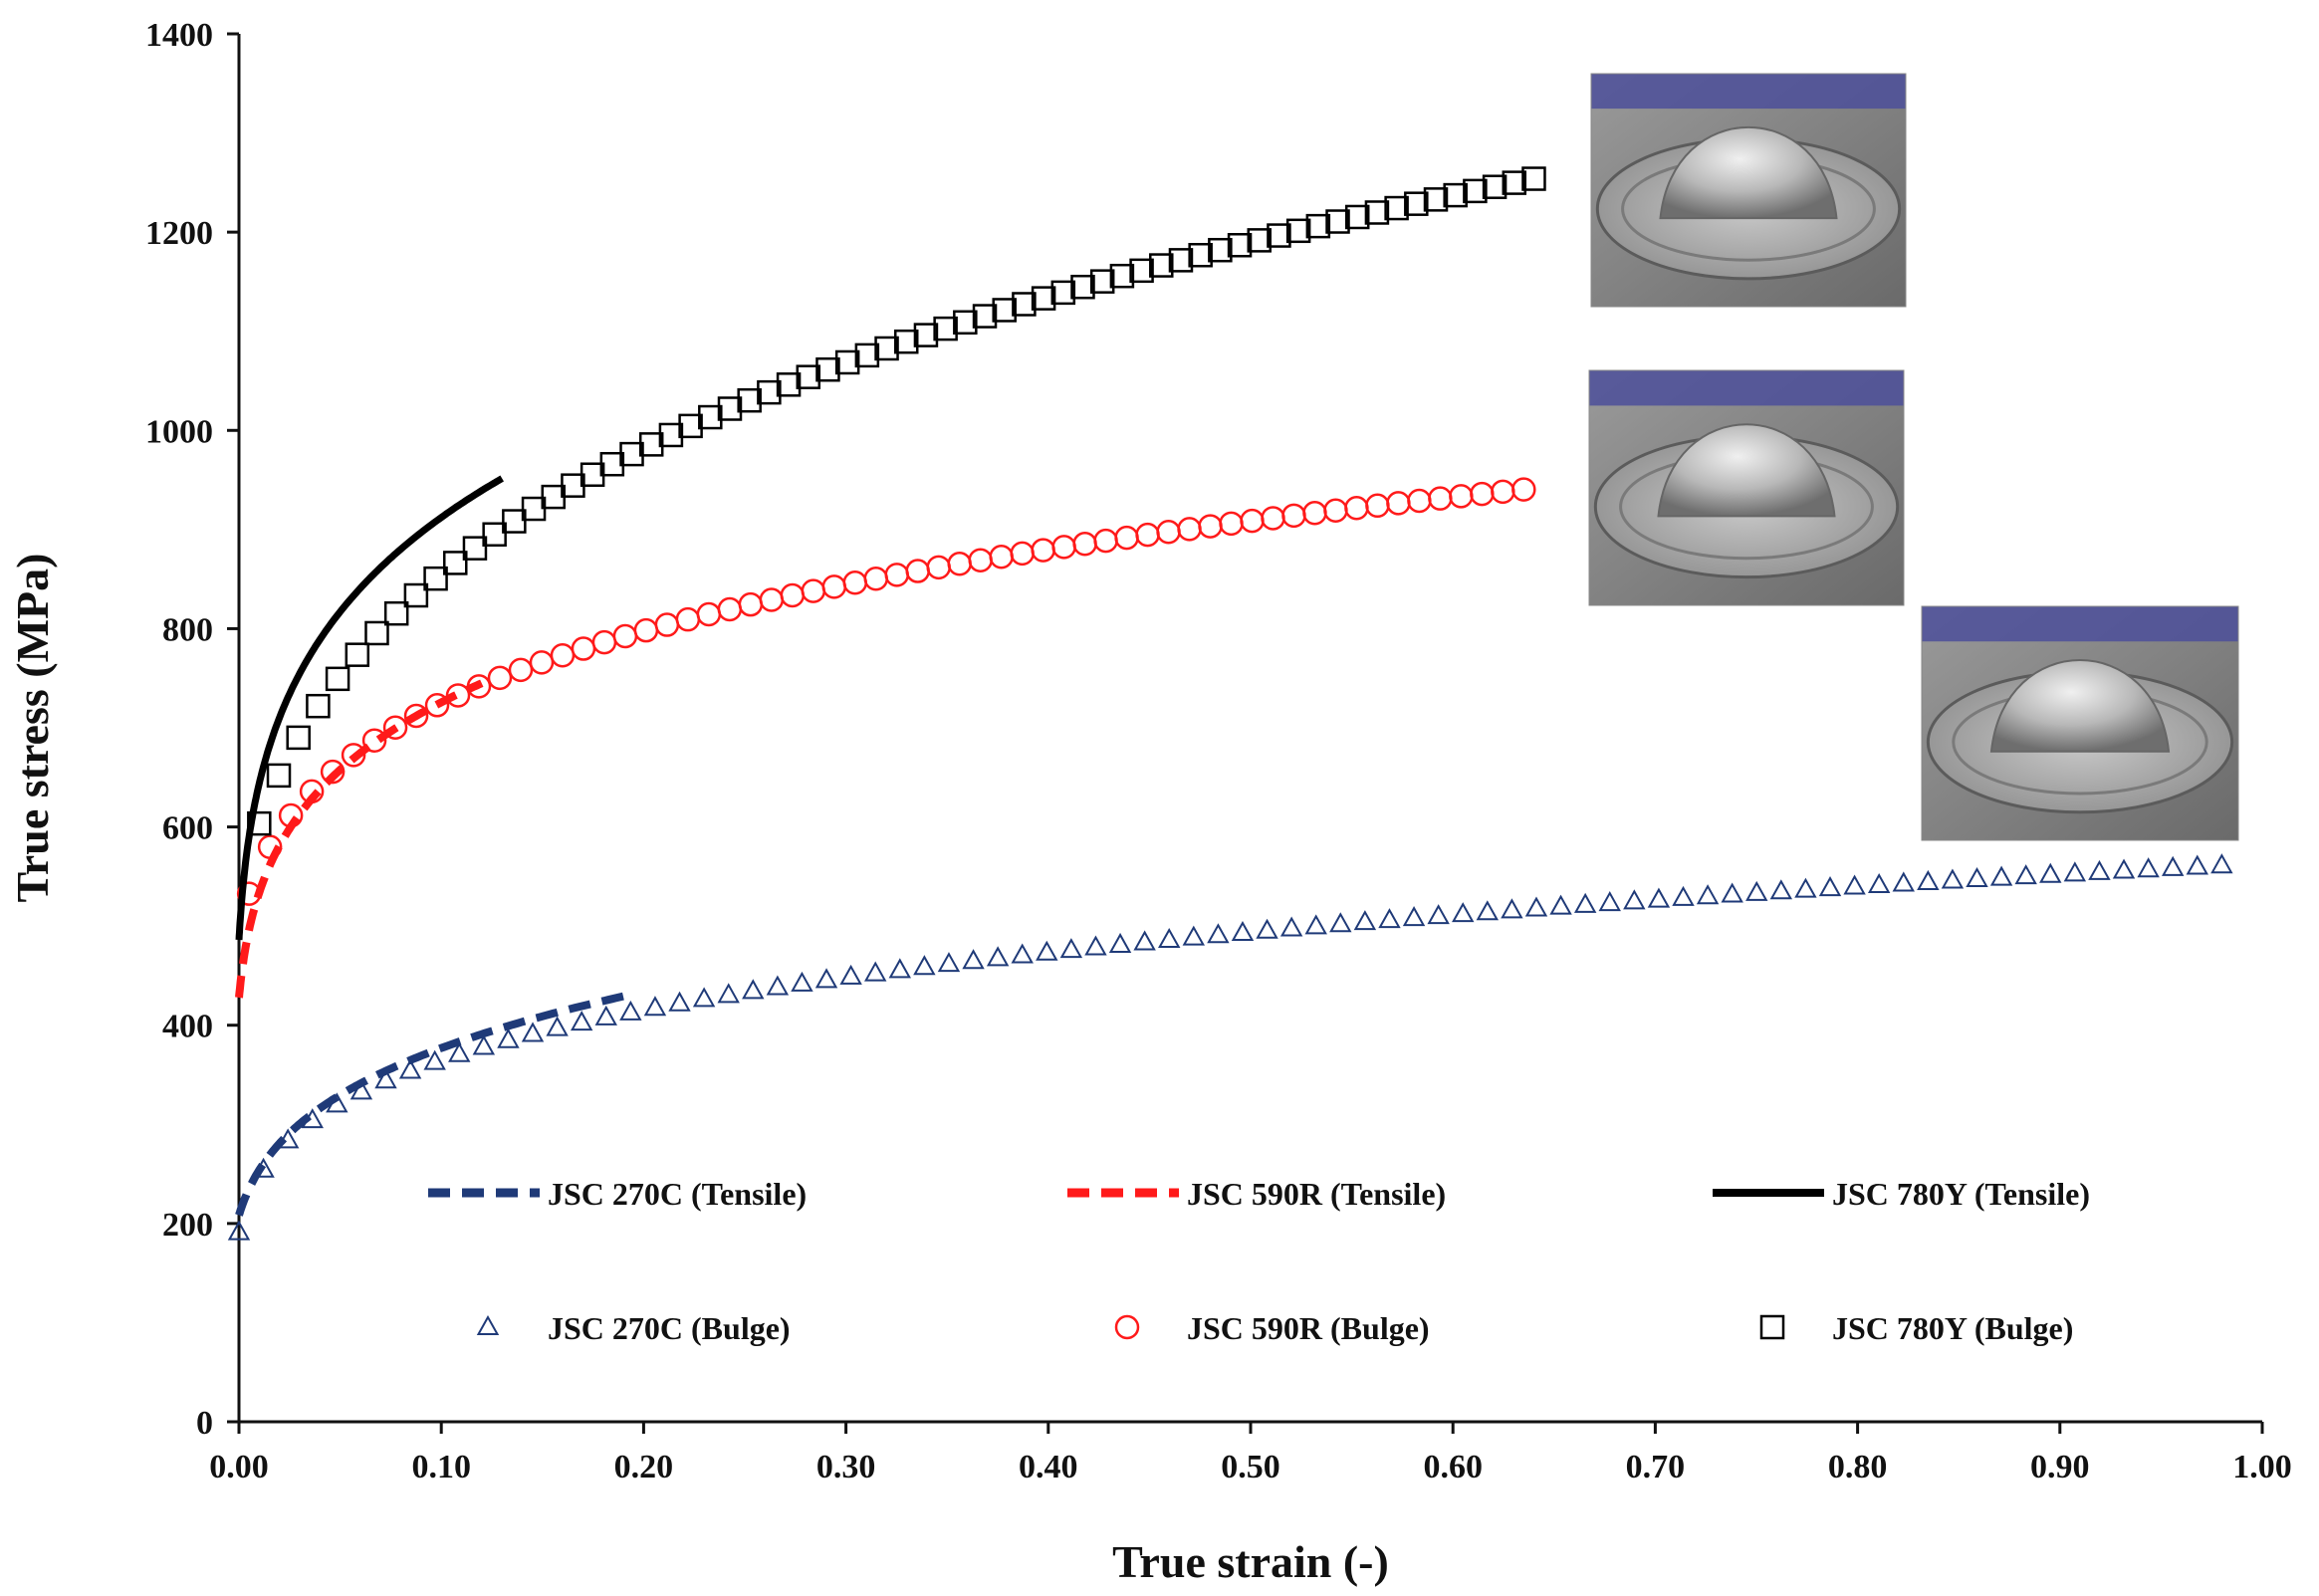 This screenshot has width=2319, height=1596. What do you see at coordinates (32, 728) in the screenshot?
I see `y-axis-title: True stress (MPa)` at bounding box center [32, 728].